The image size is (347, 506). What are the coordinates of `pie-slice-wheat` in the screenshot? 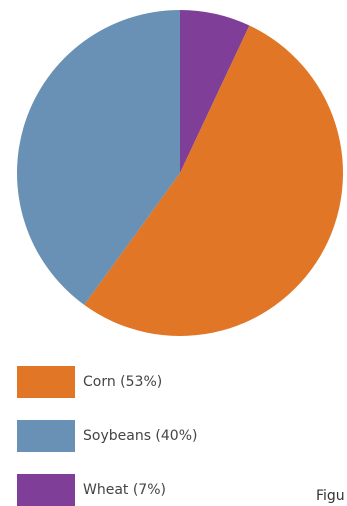 It's located at (215, 91).